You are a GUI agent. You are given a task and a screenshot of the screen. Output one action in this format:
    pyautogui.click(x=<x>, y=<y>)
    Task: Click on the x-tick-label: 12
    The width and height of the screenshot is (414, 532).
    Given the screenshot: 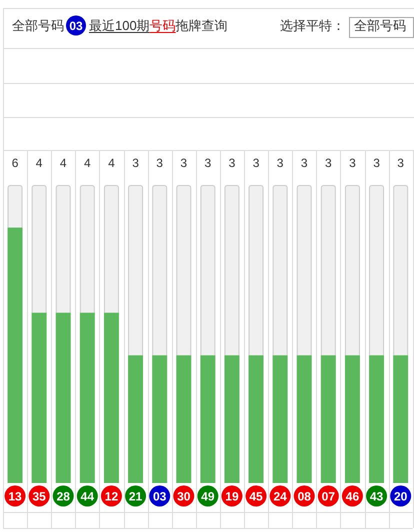 What is the action you would take?
    pyautogui.click(x=111, y=497)
    